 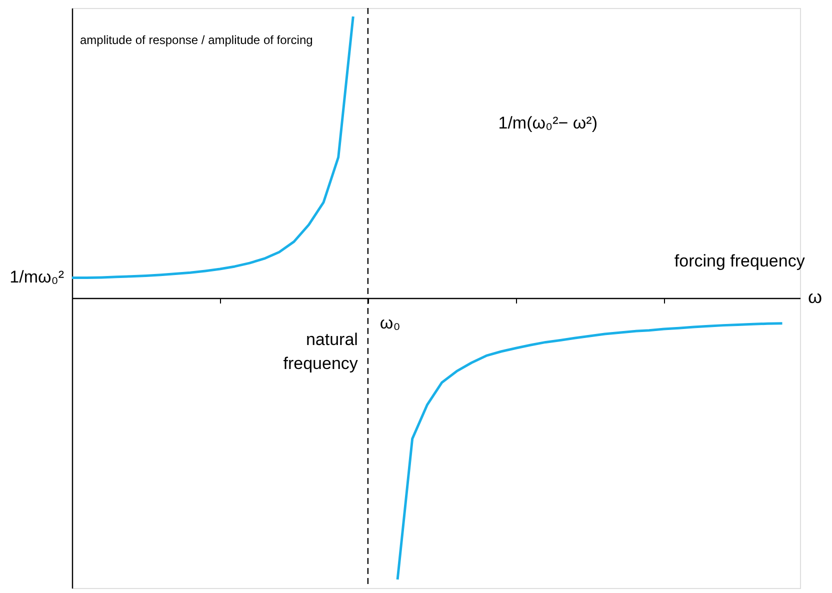 What do you see at coordinates (548, 122) in the screenshot?
I see `annotation: 1/m(ω₀²− ω²)` at bounding box center [548, 122].